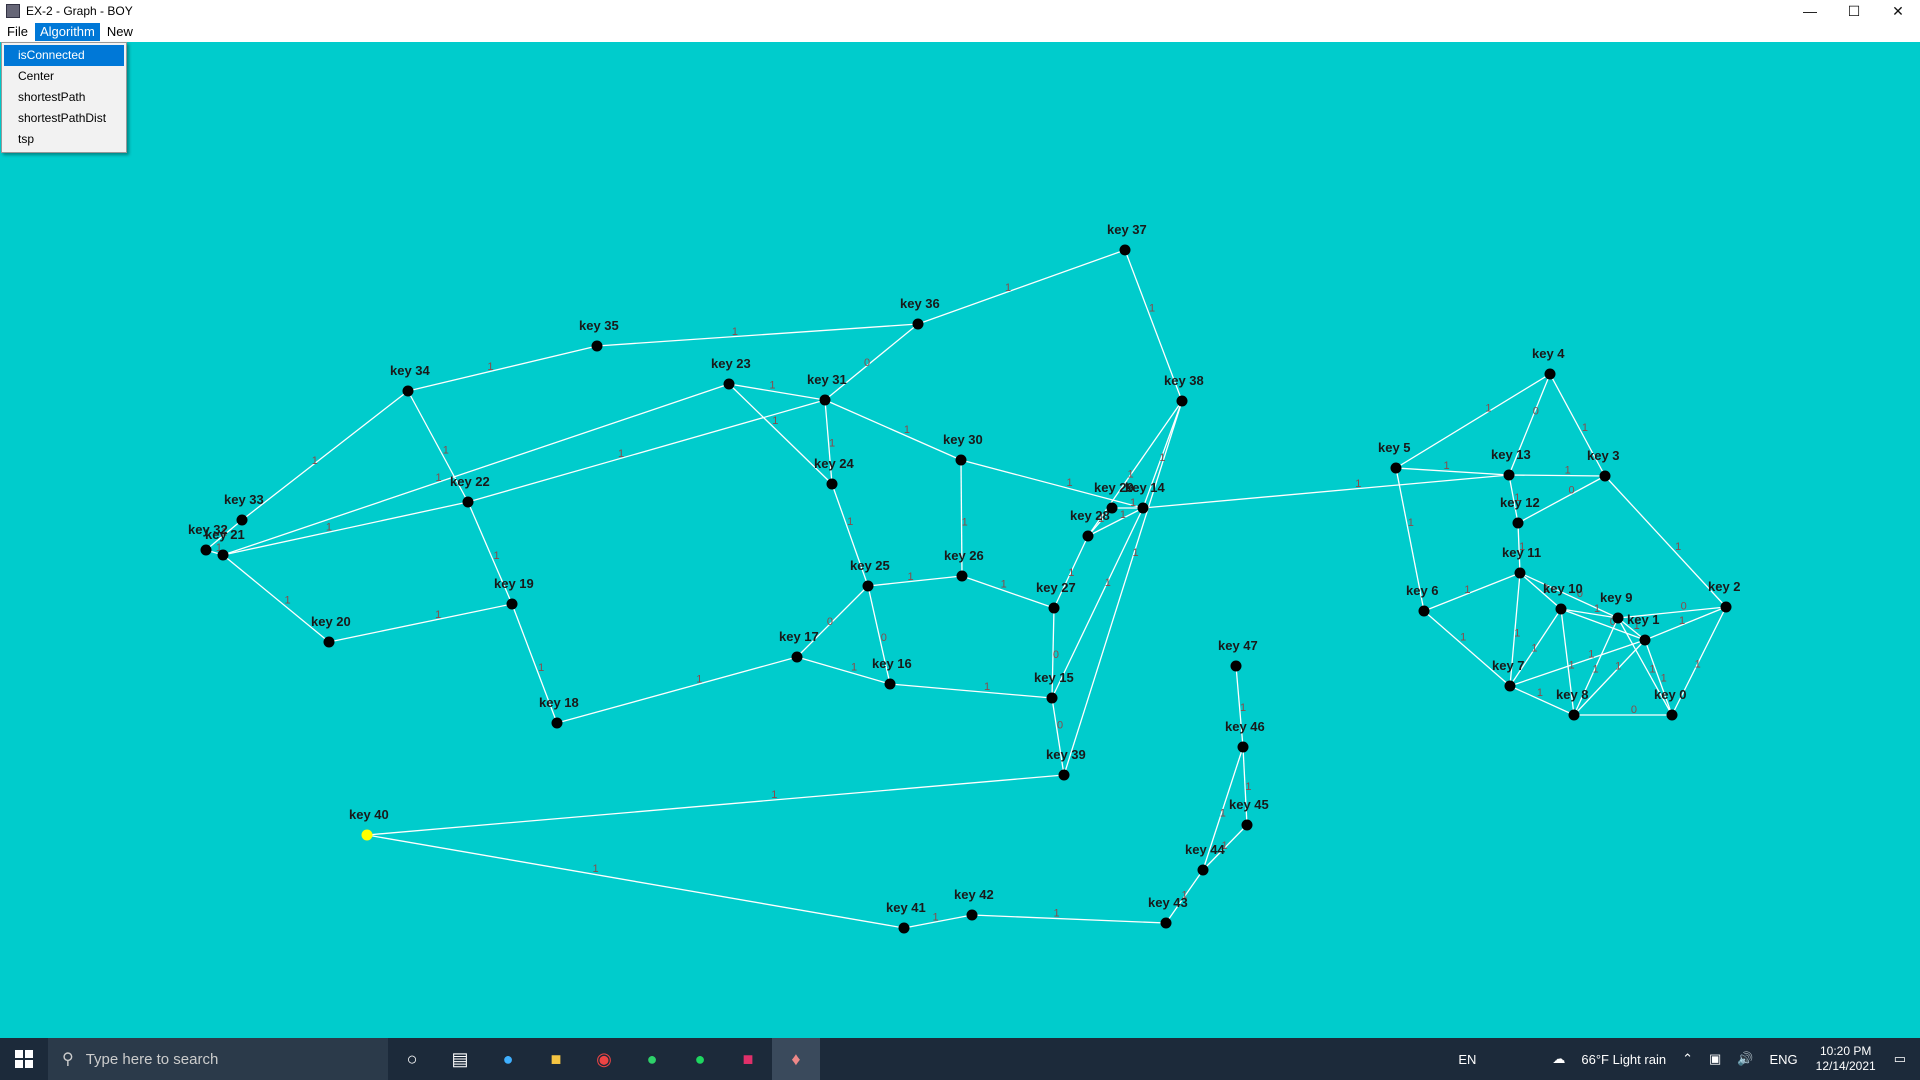  Describe the element at coordinates (52, 97) in the screenshot. I see `menu-item-shortestpath: shortestPath` at that location.